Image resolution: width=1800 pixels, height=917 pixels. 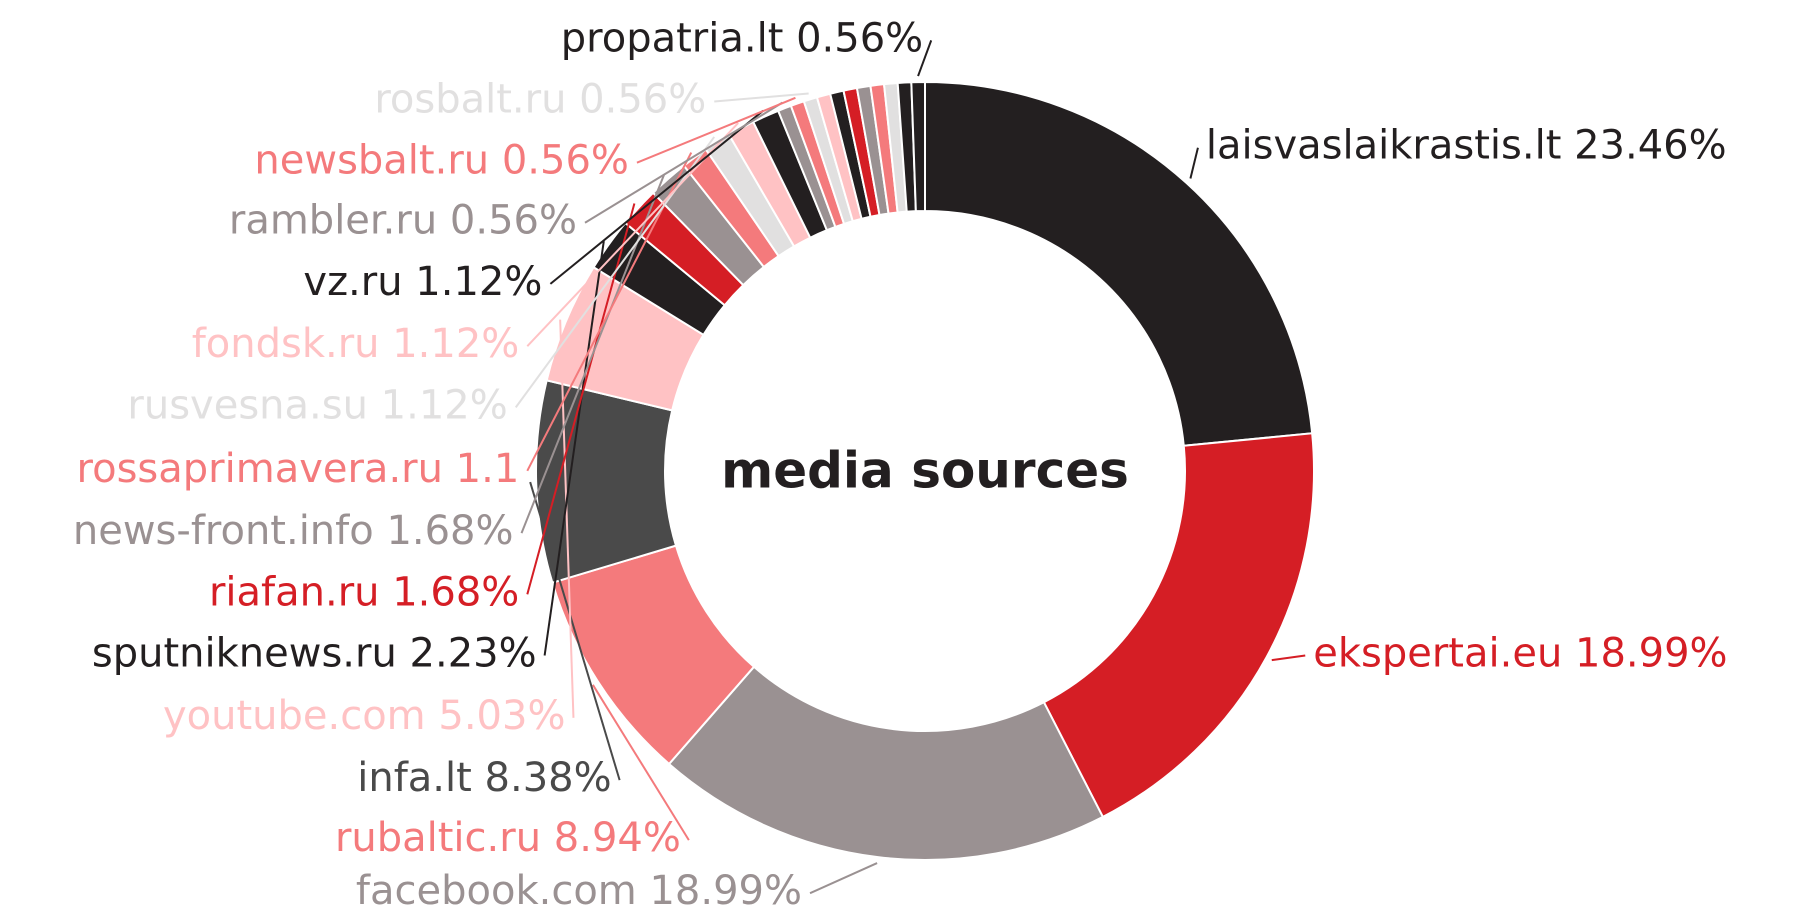 I want to click on slice-value: 8.38%, so click(x=548, y=778).